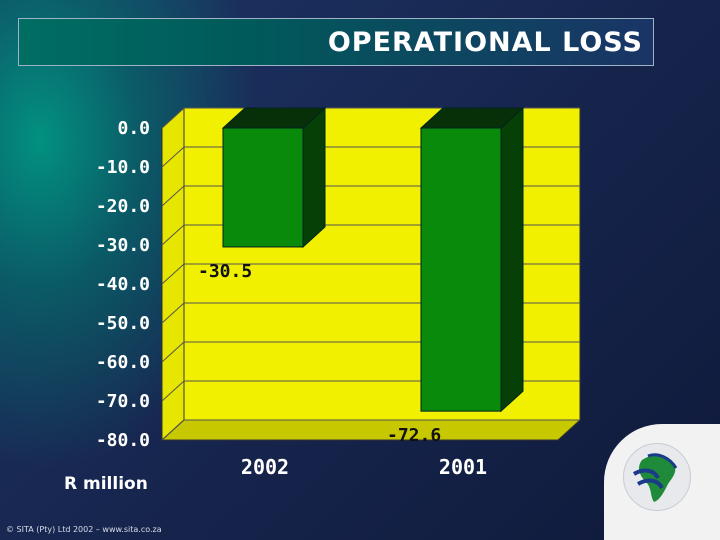  Describe the element at coordinates (319, 353) in the screenshot. I see `data-labels: -30.5 -72.6` at that location.